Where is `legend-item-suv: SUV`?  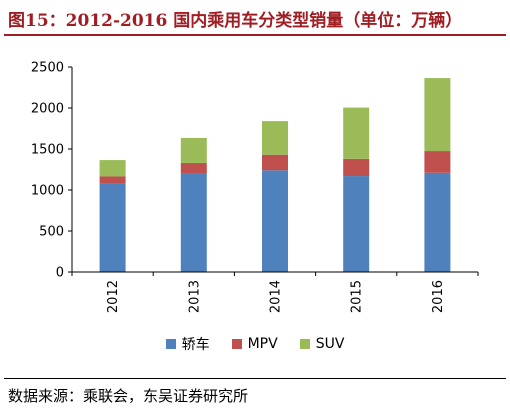 legend-item-suv: SUV is located at coordinates (322, 344).